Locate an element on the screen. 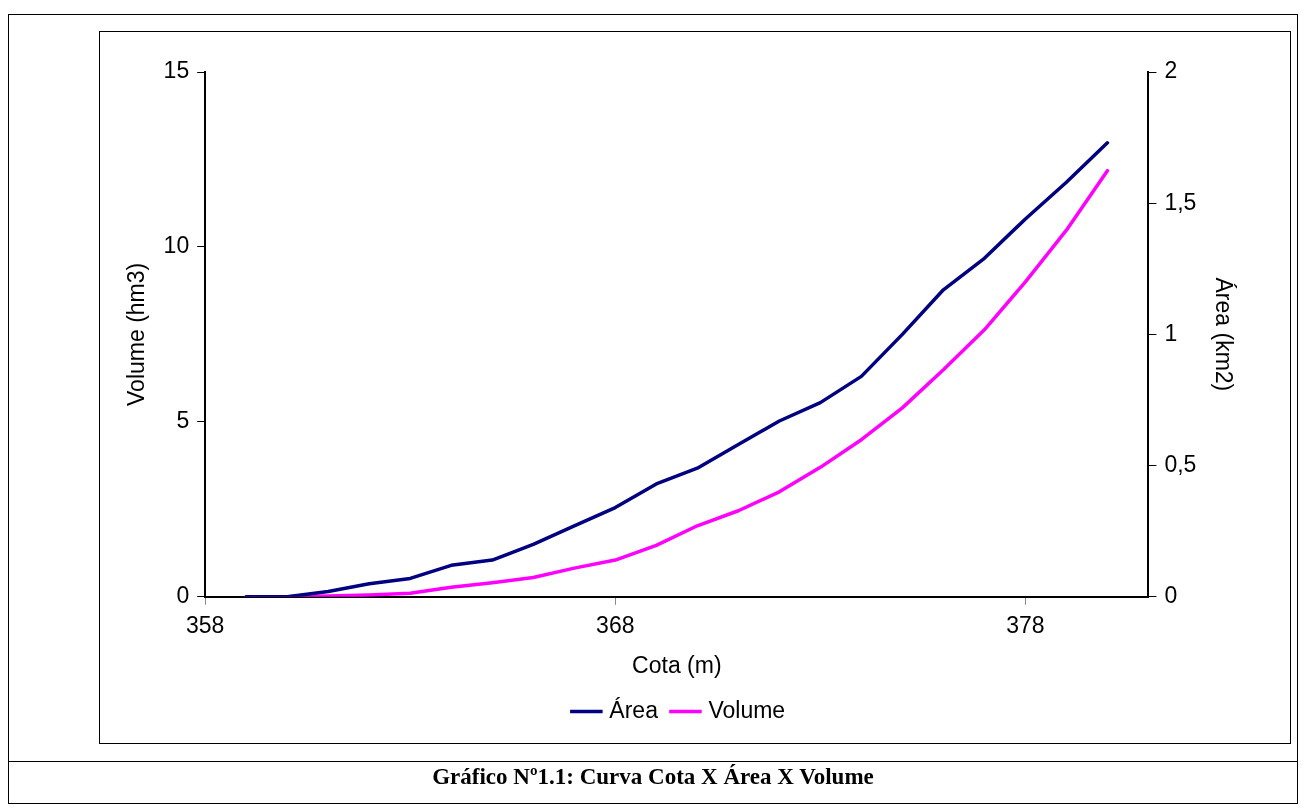 The height and width of the screenshot is (809, 1305). legend-label: Área is located at coordinates (634, 709).